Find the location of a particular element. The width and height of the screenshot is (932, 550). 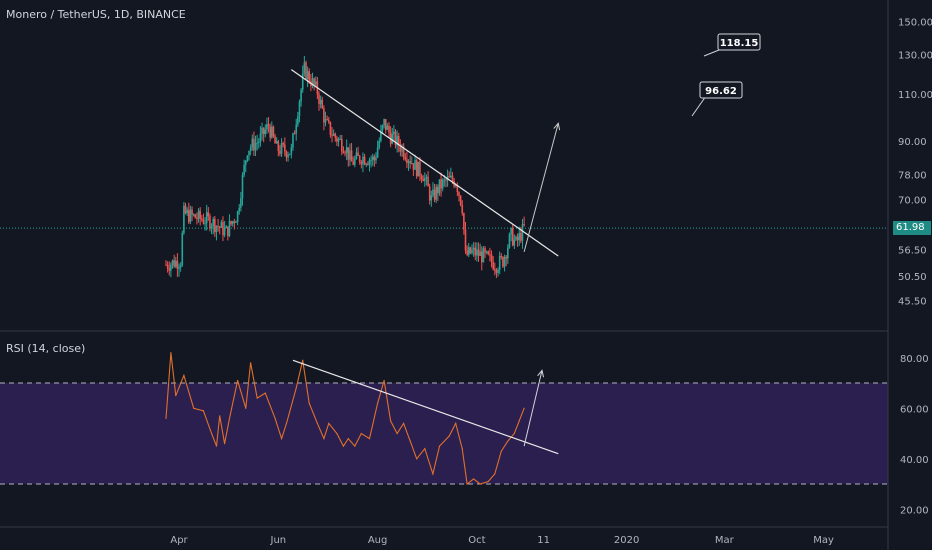

price-trendline is located at coordinates (424, 163).